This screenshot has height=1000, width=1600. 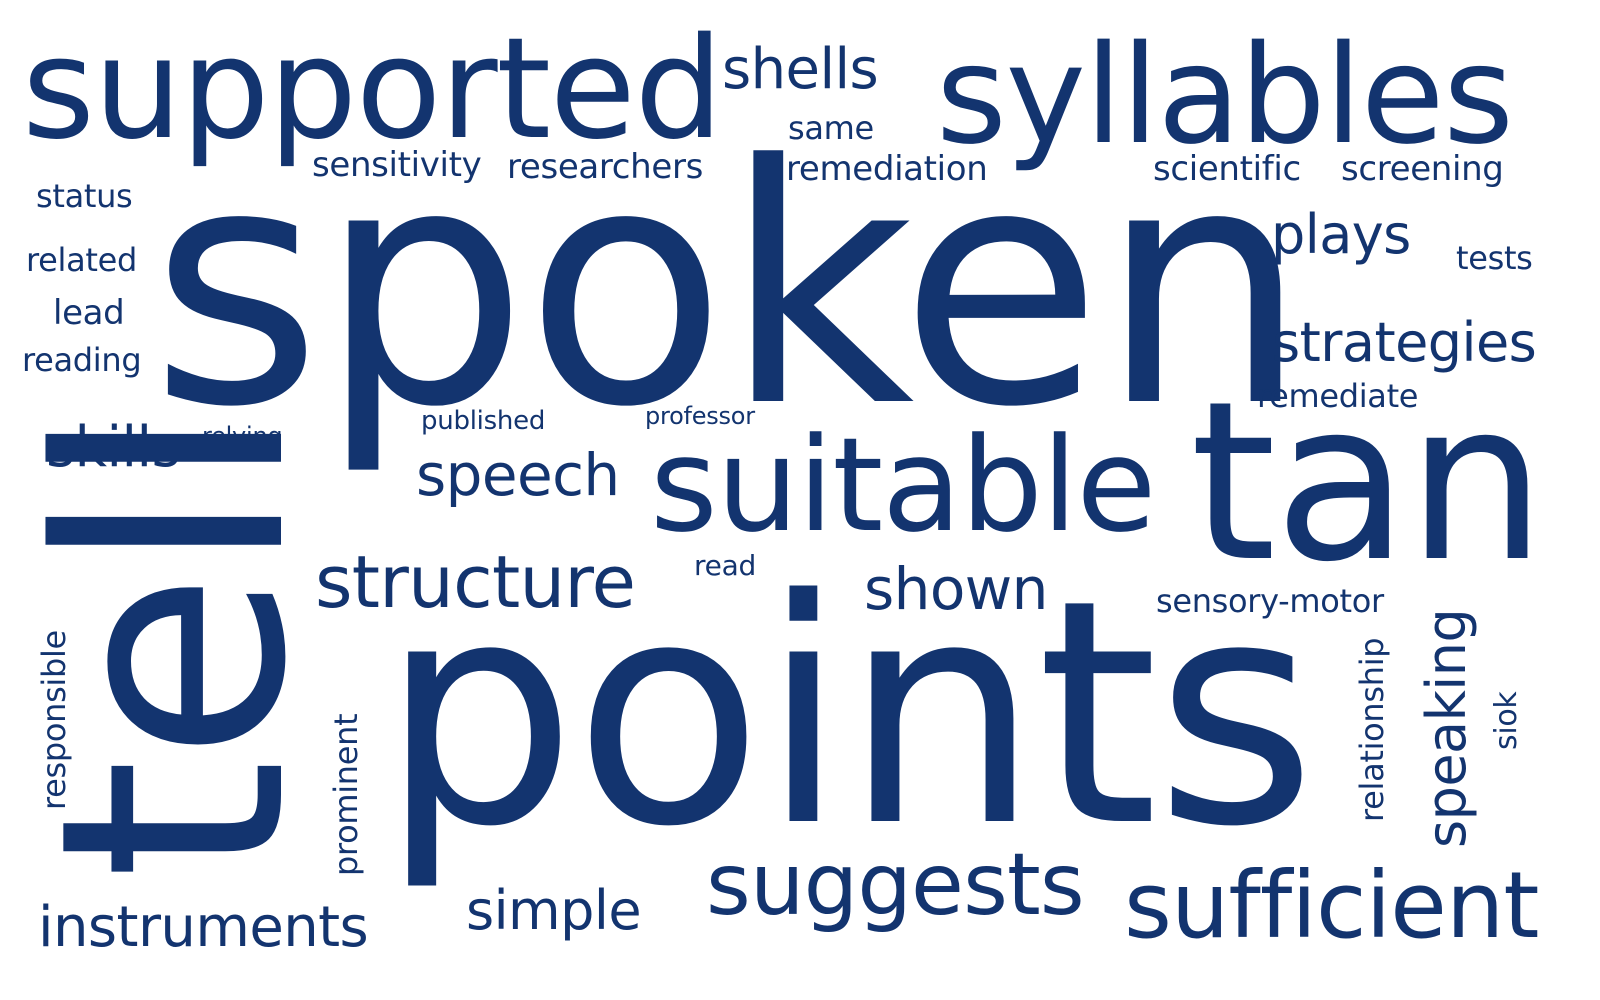 I want to click on word-professor: professor, so click(x=700, y=416).